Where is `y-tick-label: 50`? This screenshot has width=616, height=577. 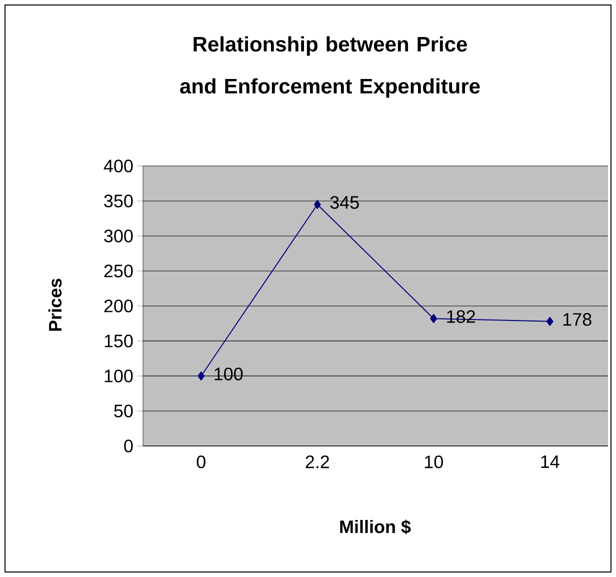 y-tick-label: 50 is located at coordinates (123, 411).